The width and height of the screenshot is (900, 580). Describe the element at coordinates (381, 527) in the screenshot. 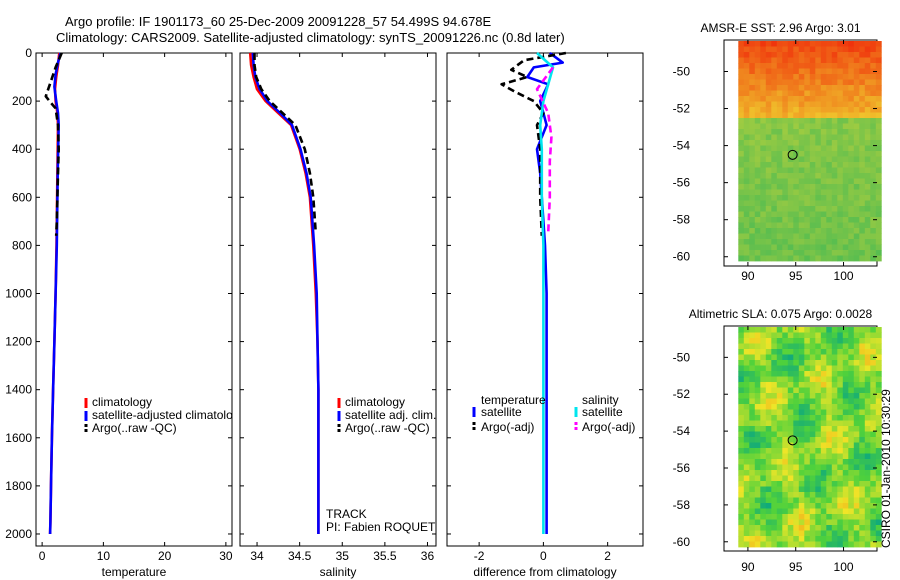

I see `pi-label: PI: Fabien ROQUET` at that location.